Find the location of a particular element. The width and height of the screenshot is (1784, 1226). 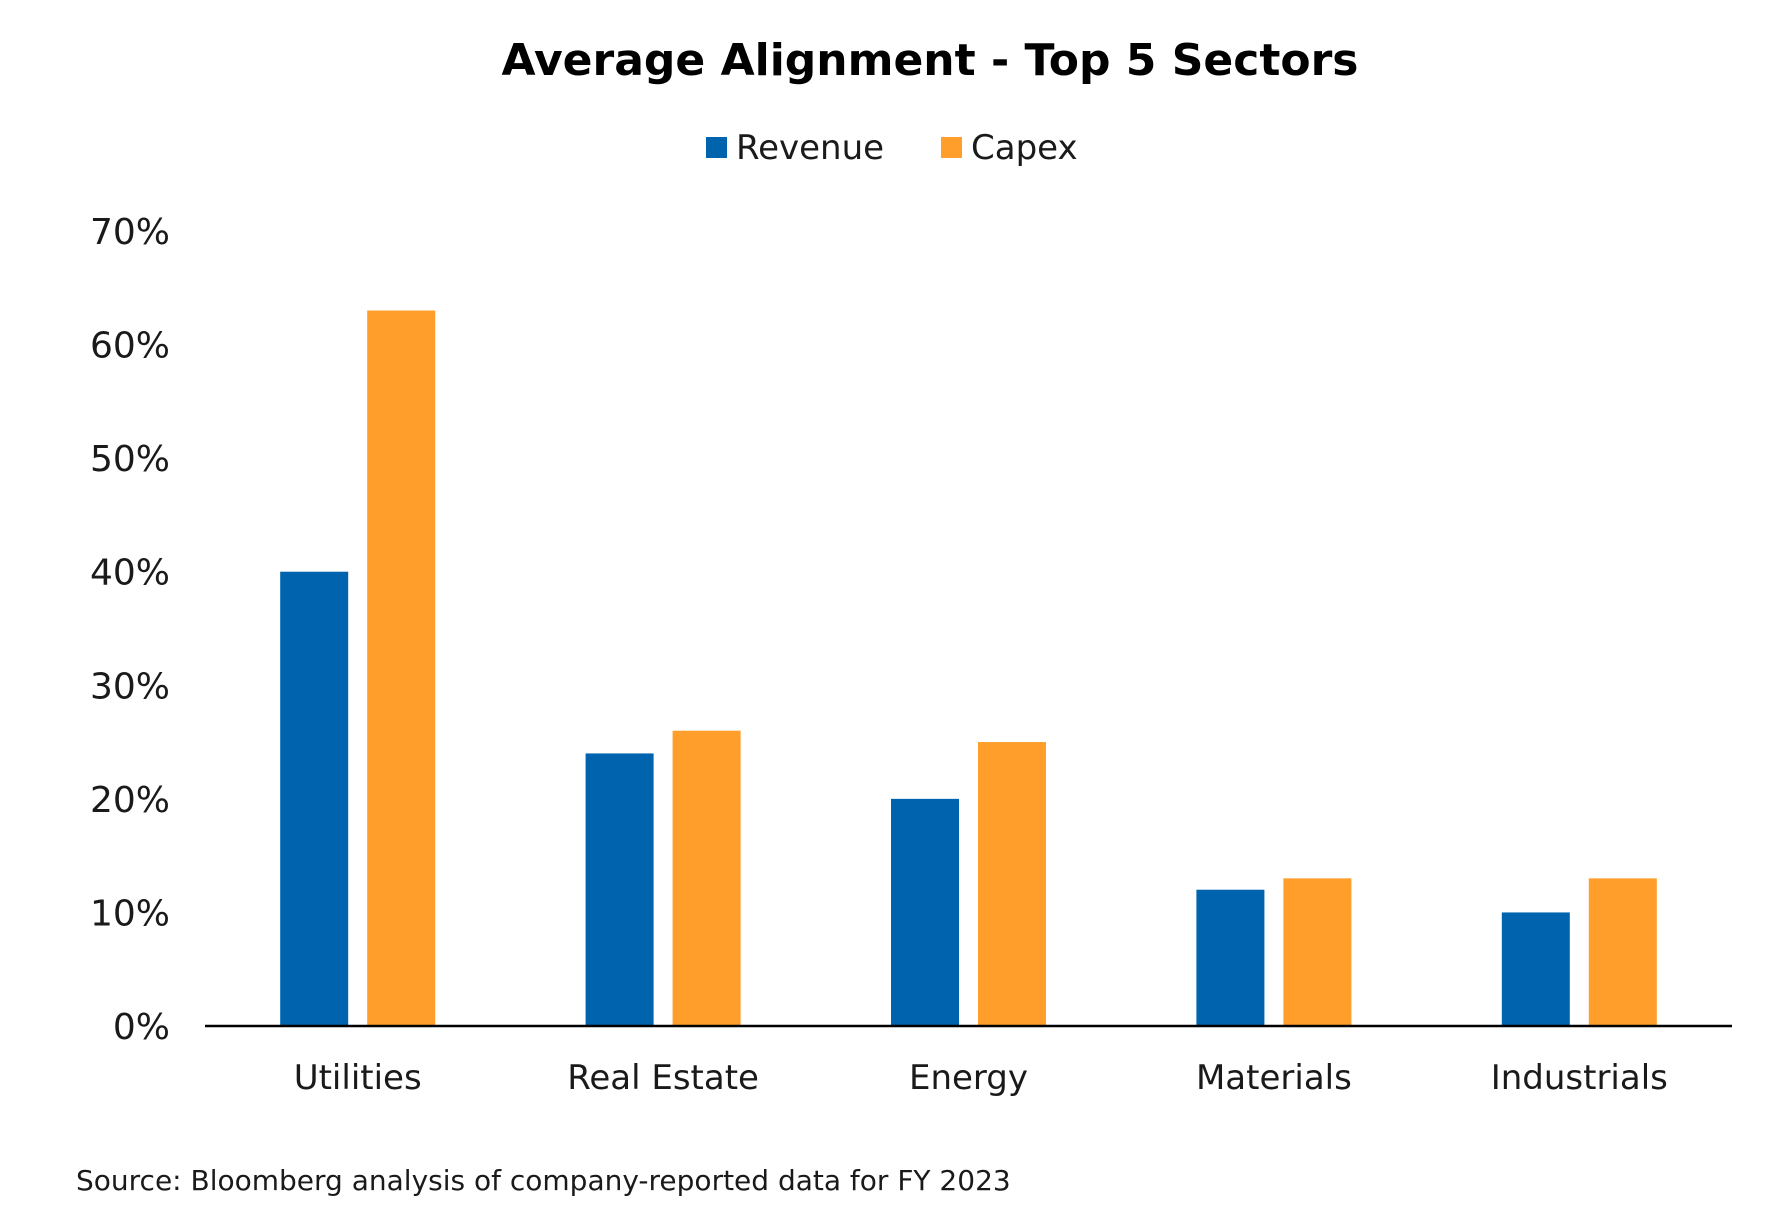

bar-capex-industrials is located at coordinates (1622, 952).